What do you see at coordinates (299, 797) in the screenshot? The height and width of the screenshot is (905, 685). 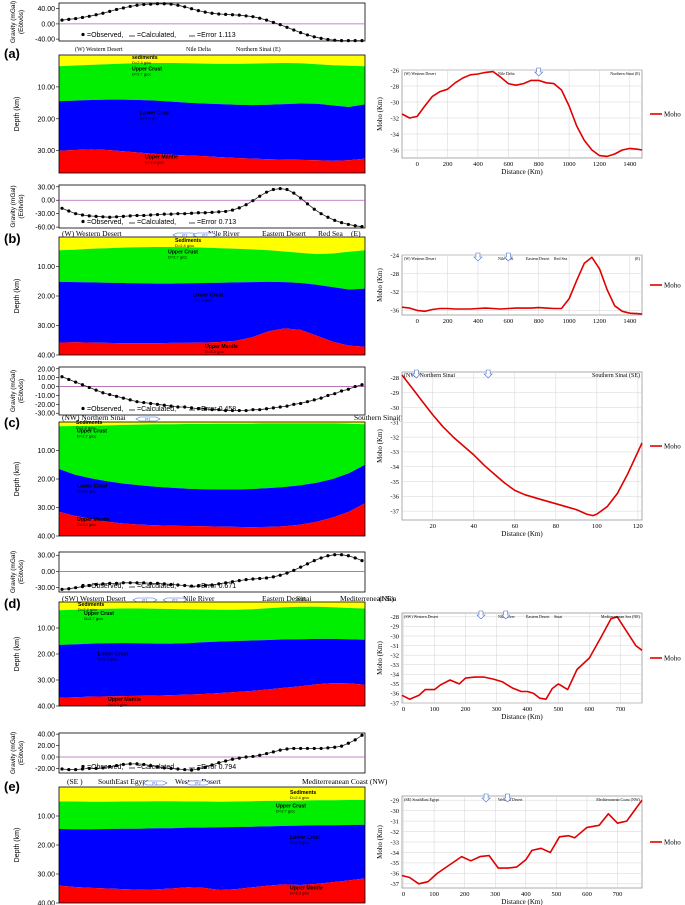 I see `layer-density-label: D=2.4 g/cc` at bounding box center [299, 797].